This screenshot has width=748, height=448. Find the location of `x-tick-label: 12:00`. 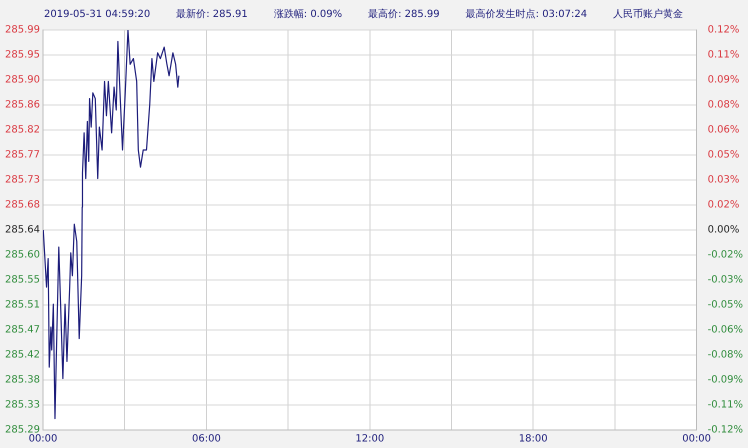

x-tick-label: 12:00 is located at coordinates (369, 439).